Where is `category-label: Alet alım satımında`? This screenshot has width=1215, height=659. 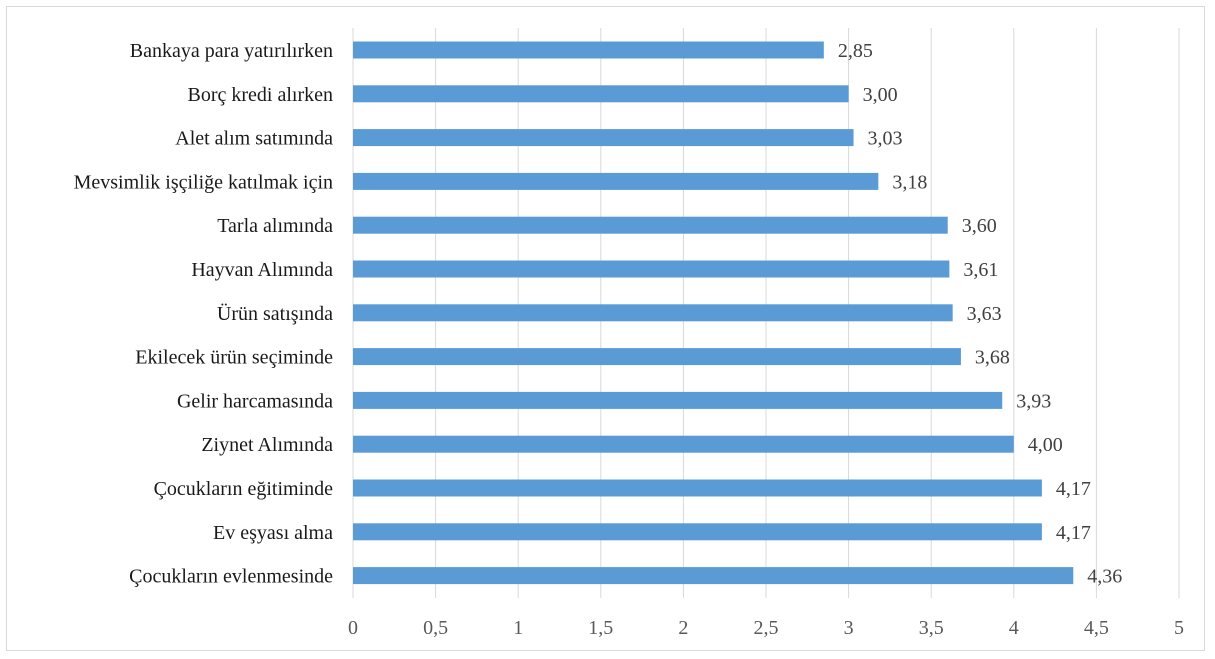 category-label: Alet alım satımında is located at coordinates (254, 139).